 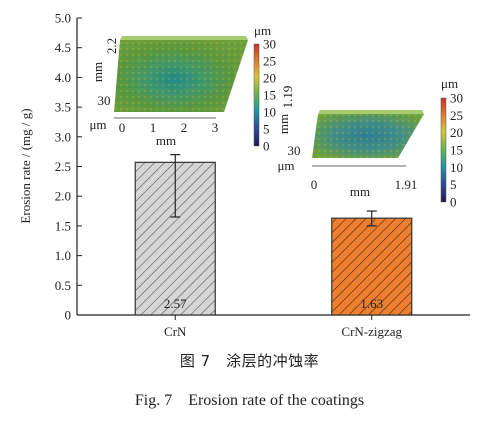 What do you see at coordinates (294, 150) in the screenshot?
I see `inset2-depth-value: 30` at bounding box center [294, 150].